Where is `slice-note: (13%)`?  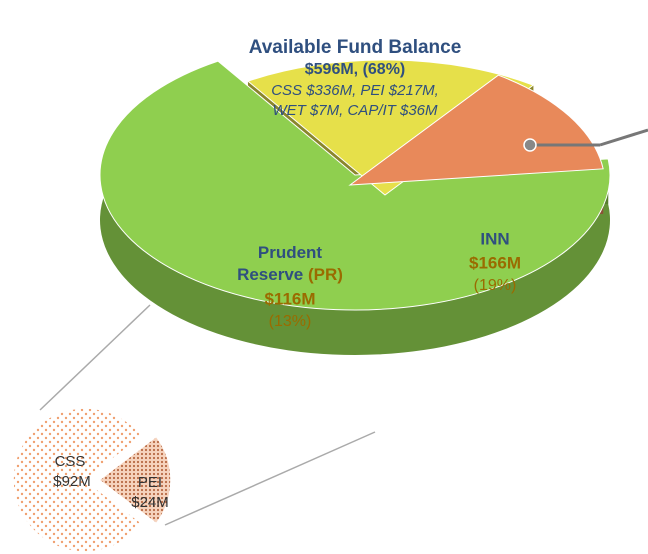
slice-note: (13%) is located at coordinates (290, 321).